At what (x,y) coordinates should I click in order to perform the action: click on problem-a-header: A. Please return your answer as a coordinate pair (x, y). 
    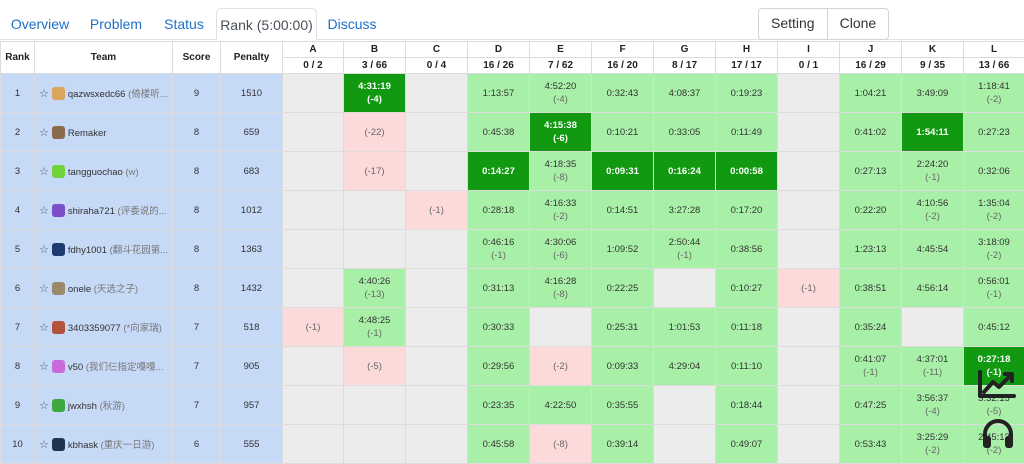
    Looking at the image, I should click on (313, 49).